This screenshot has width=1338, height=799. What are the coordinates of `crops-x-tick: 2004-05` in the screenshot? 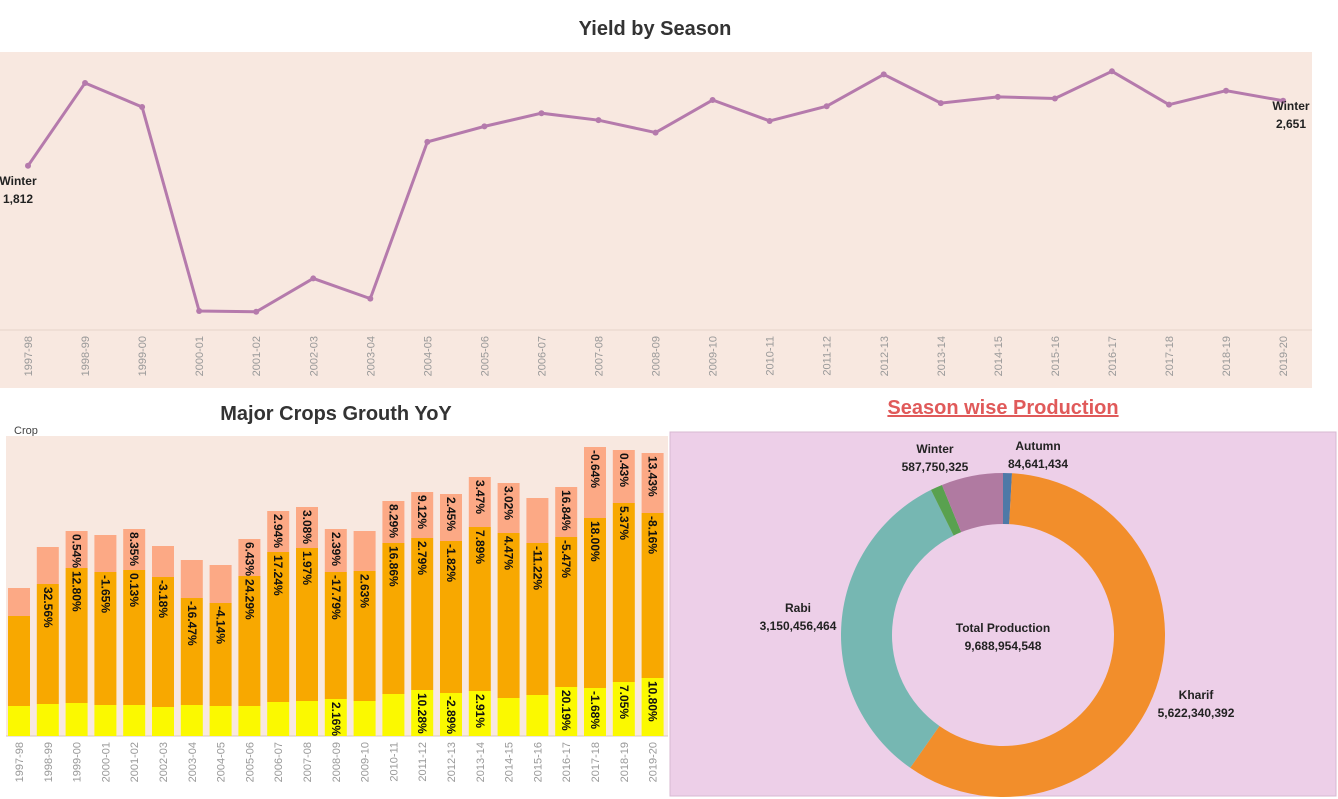 It's located at (222, 762).